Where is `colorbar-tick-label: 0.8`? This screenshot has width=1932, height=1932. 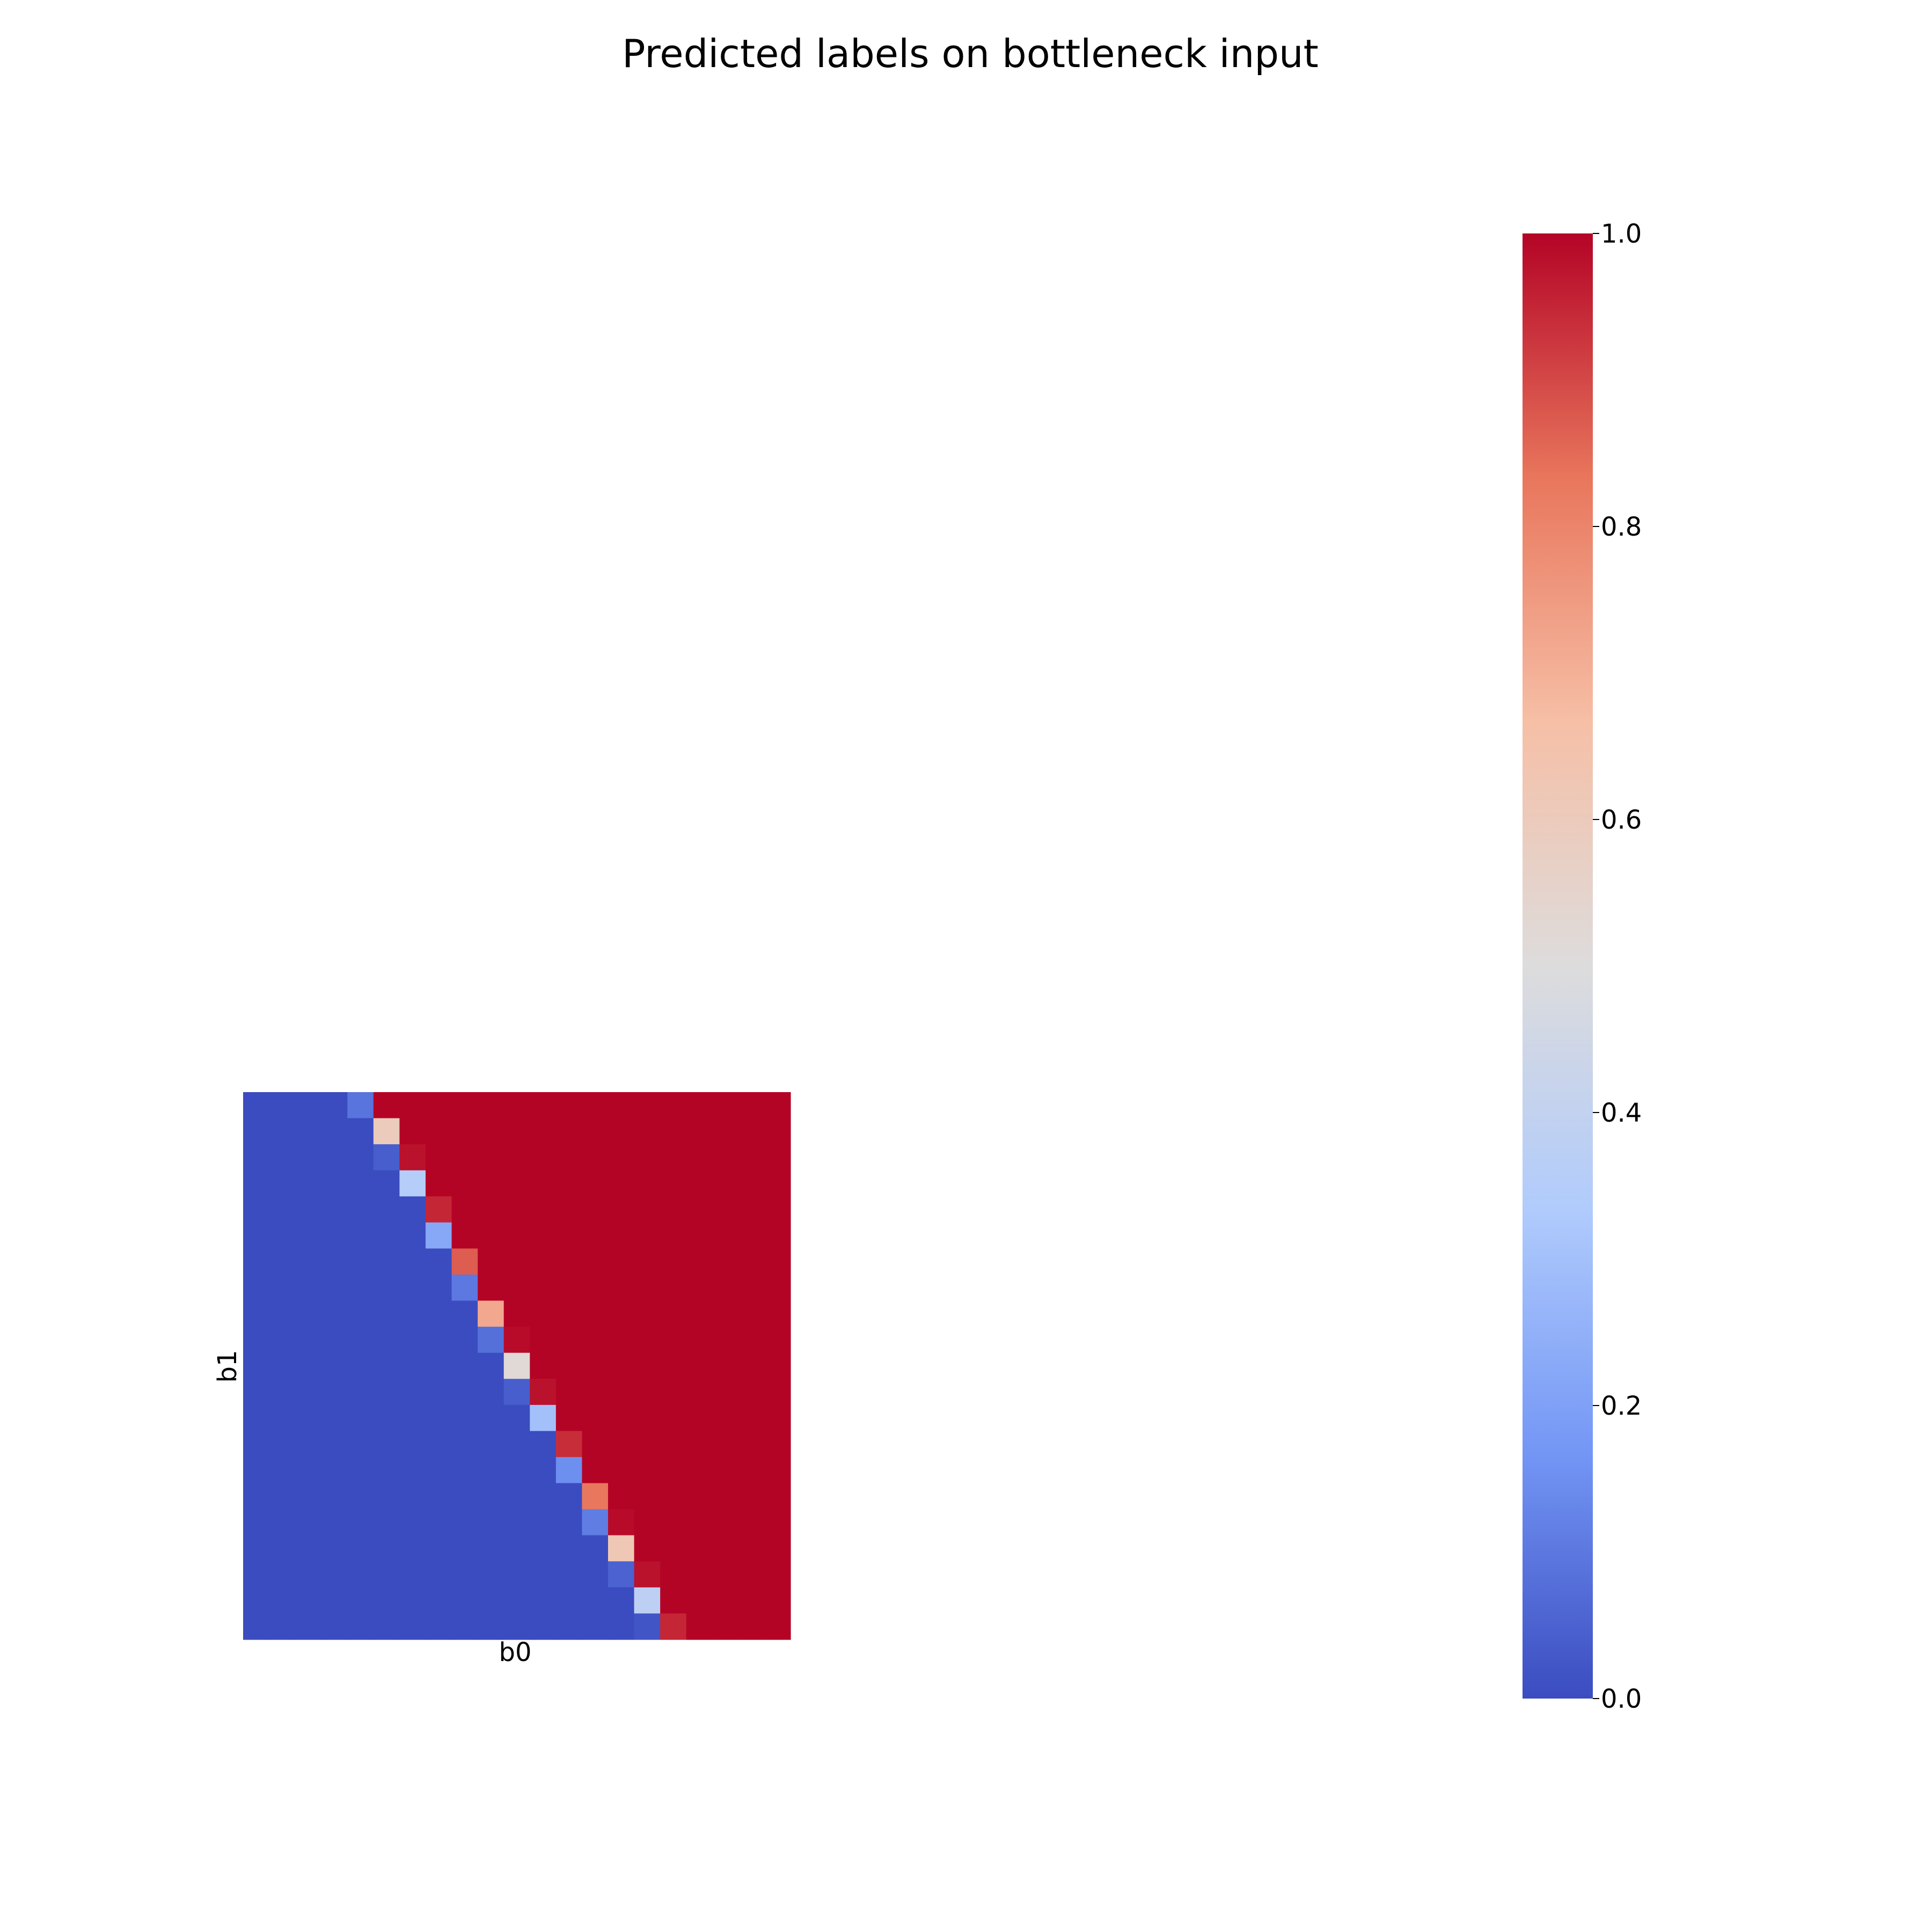
colorbar-tick-label: 0.8 is located at coordinates (1621, 527).